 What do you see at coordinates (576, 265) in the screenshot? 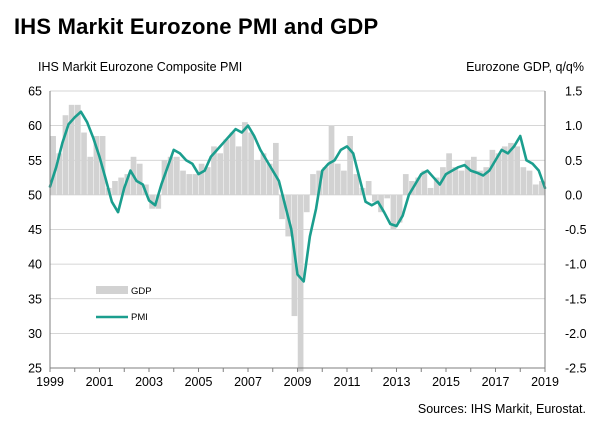
I see `y2-tick-label: -1.0` at bounding box center [576, 265].